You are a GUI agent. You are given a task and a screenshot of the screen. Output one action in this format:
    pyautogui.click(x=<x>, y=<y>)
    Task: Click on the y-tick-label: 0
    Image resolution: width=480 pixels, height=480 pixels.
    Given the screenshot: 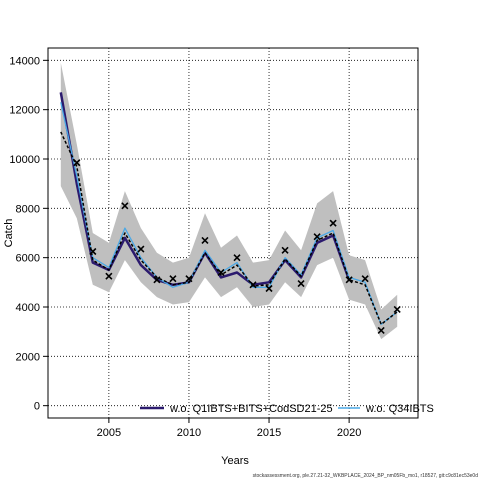 What is the action you would take?
    pyautogui.click(x=37, y=407)
    